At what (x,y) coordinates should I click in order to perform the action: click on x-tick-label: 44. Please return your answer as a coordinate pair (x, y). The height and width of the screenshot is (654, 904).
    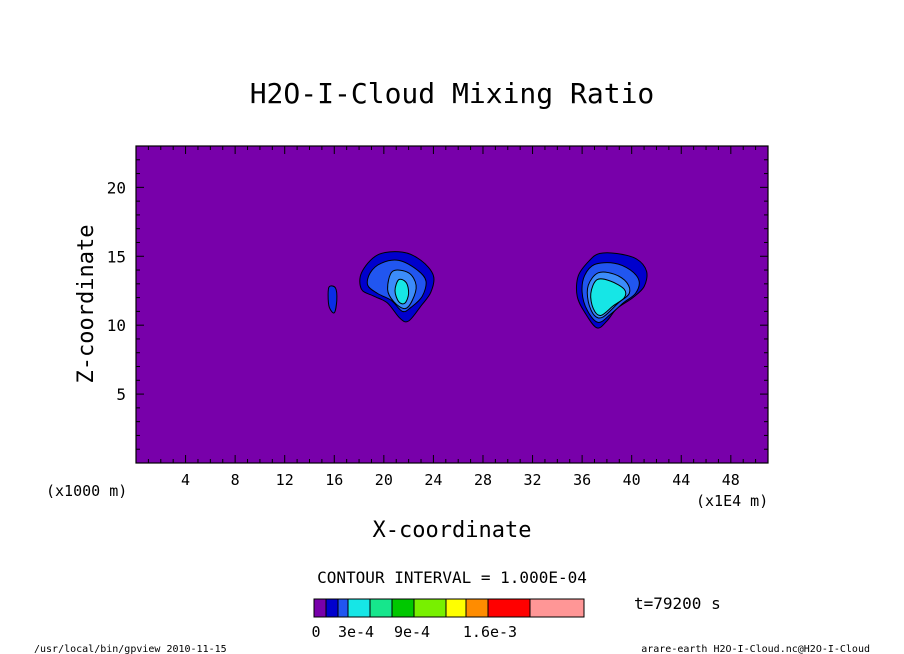
    Looking at the image, I should click on (681, 480).